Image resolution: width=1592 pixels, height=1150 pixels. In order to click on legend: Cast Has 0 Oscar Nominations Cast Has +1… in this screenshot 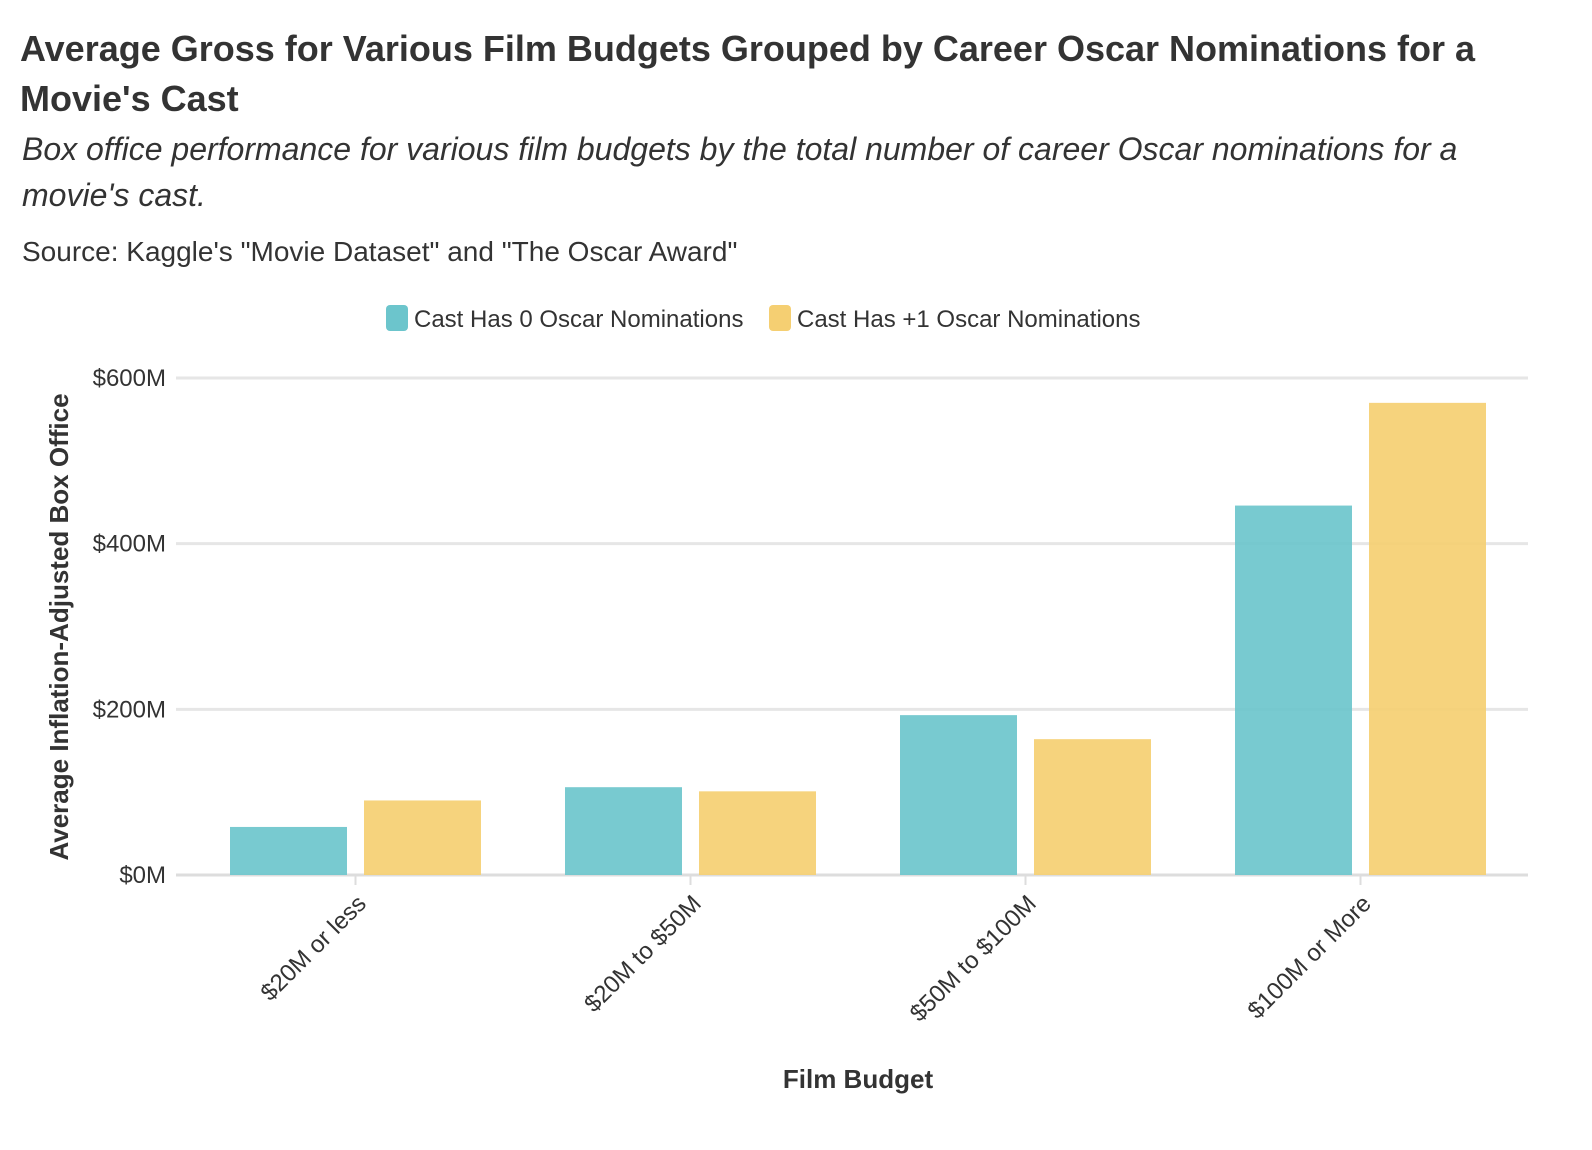, I will do `click(763, 319)`.